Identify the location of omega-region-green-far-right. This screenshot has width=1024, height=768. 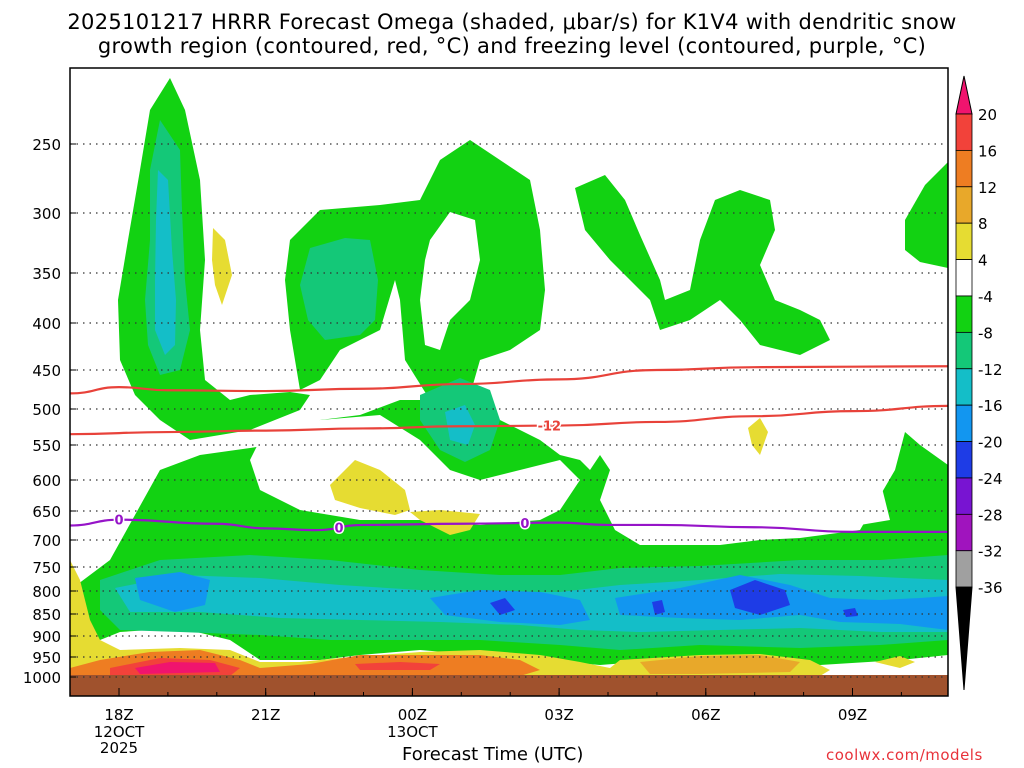
(926, 215).